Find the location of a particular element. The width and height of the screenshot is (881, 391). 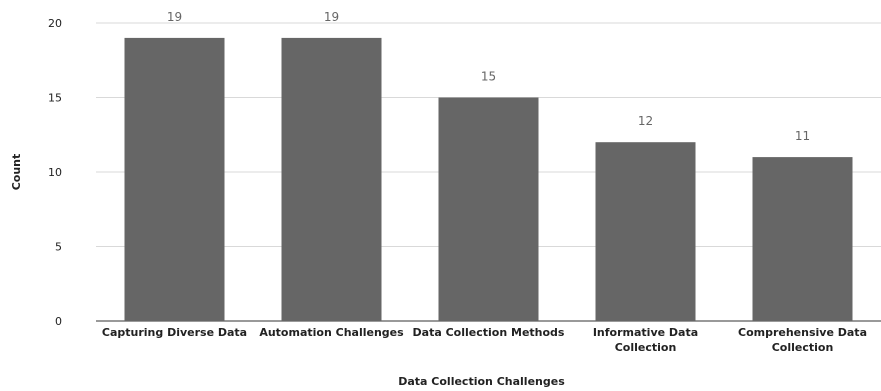

x-tick-label: Comprehensive Data is located at coordinates (802, 332).